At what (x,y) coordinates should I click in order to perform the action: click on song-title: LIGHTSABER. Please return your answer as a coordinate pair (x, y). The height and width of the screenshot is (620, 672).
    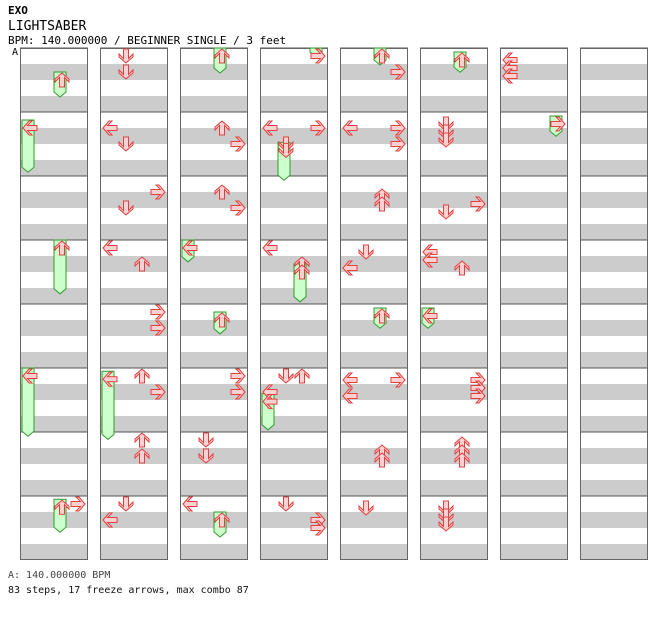
    Looking at the image, I should click on (47, 26).